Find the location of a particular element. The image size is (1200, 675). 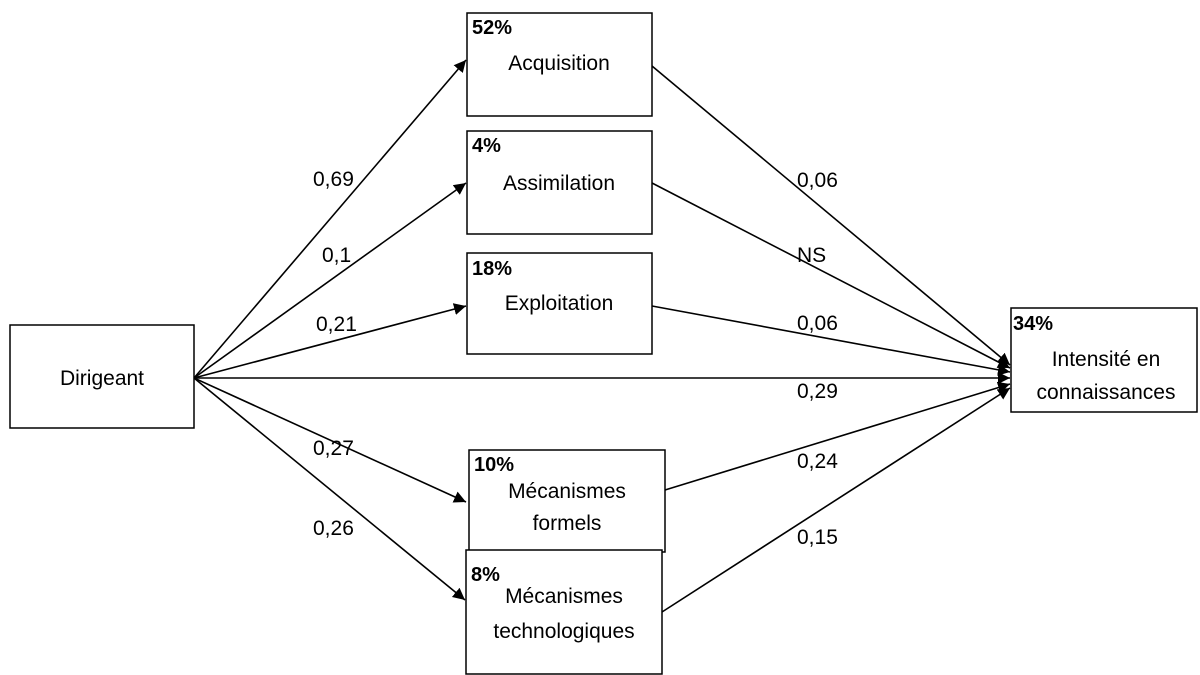

node-mecanismes-technologiques-label-line-1: Mécanismes is located at coordinates (564, 596).